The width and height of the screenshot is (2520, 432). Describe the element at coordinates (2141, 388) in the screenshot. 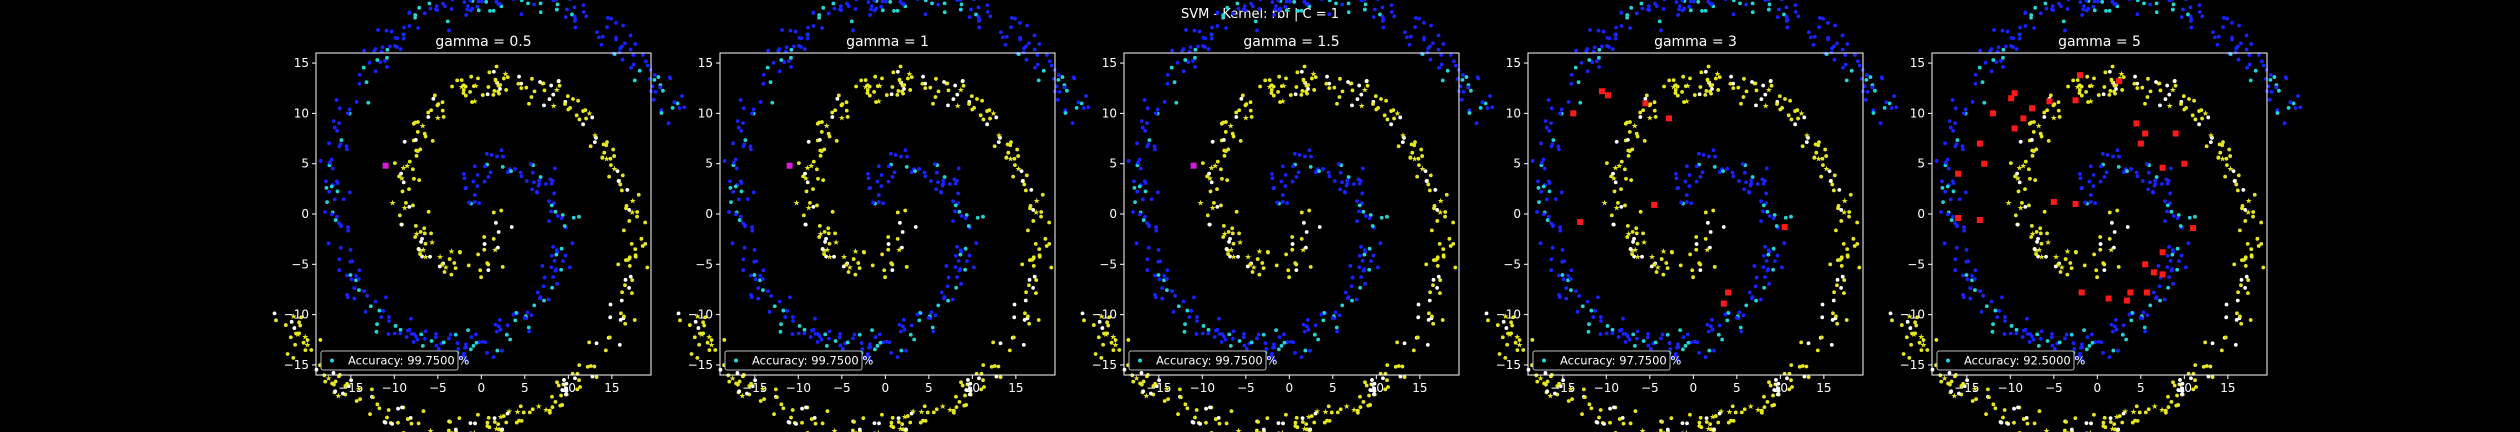

I see `x-tick-label: 5` at that location.